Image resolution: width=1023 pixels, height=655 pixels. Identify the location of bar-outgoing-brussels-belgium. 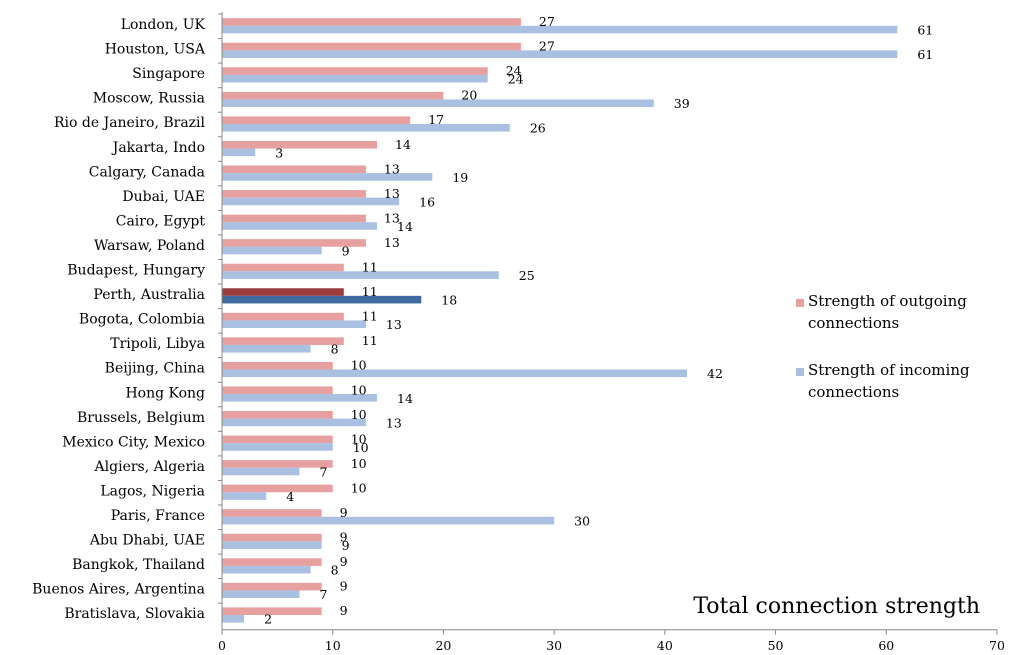
(277, 415).